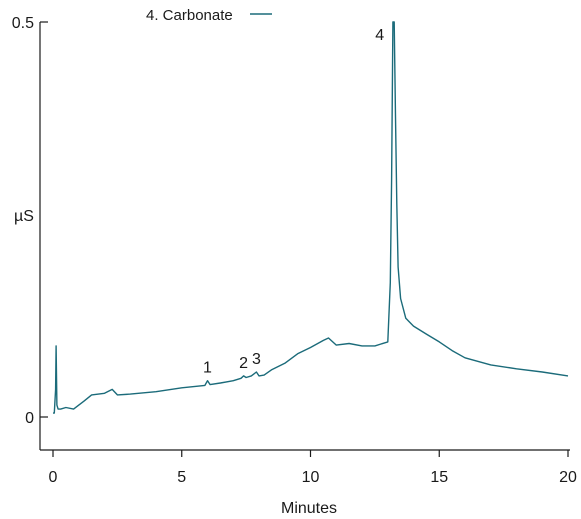 Image resolution: width=581 pixels, height=519 pixels. I want to click on y-tick-label: 0.5, so click(23, 23).